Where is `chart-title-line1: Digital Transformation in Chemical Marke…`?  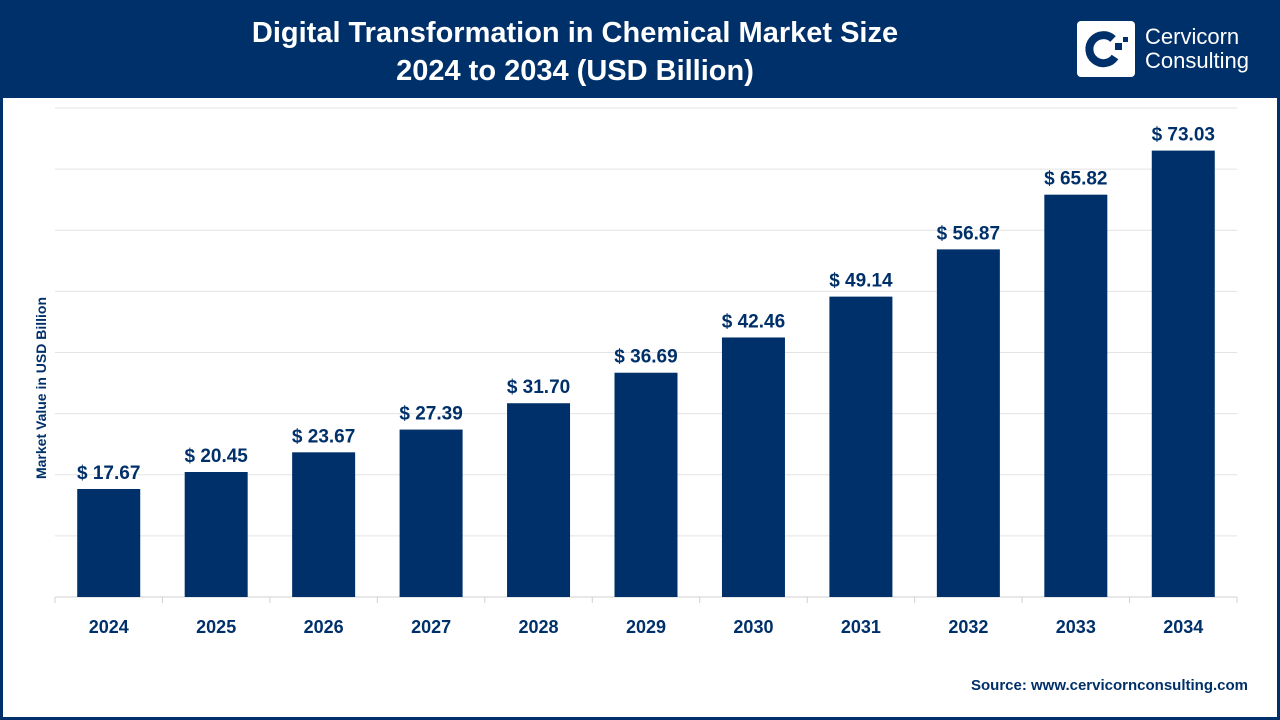
chart-title-line1: Digital Transformation in Chemical Marke… is located at coordinates (575, 33).